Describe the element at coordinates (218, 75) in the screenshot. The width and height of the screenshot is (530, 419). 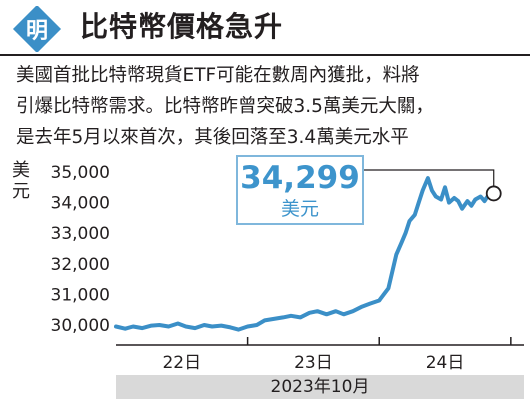
I see `paragraph-line: 美國首批比特幣現貨ETF可能在數周內獲批，料將` at that location.